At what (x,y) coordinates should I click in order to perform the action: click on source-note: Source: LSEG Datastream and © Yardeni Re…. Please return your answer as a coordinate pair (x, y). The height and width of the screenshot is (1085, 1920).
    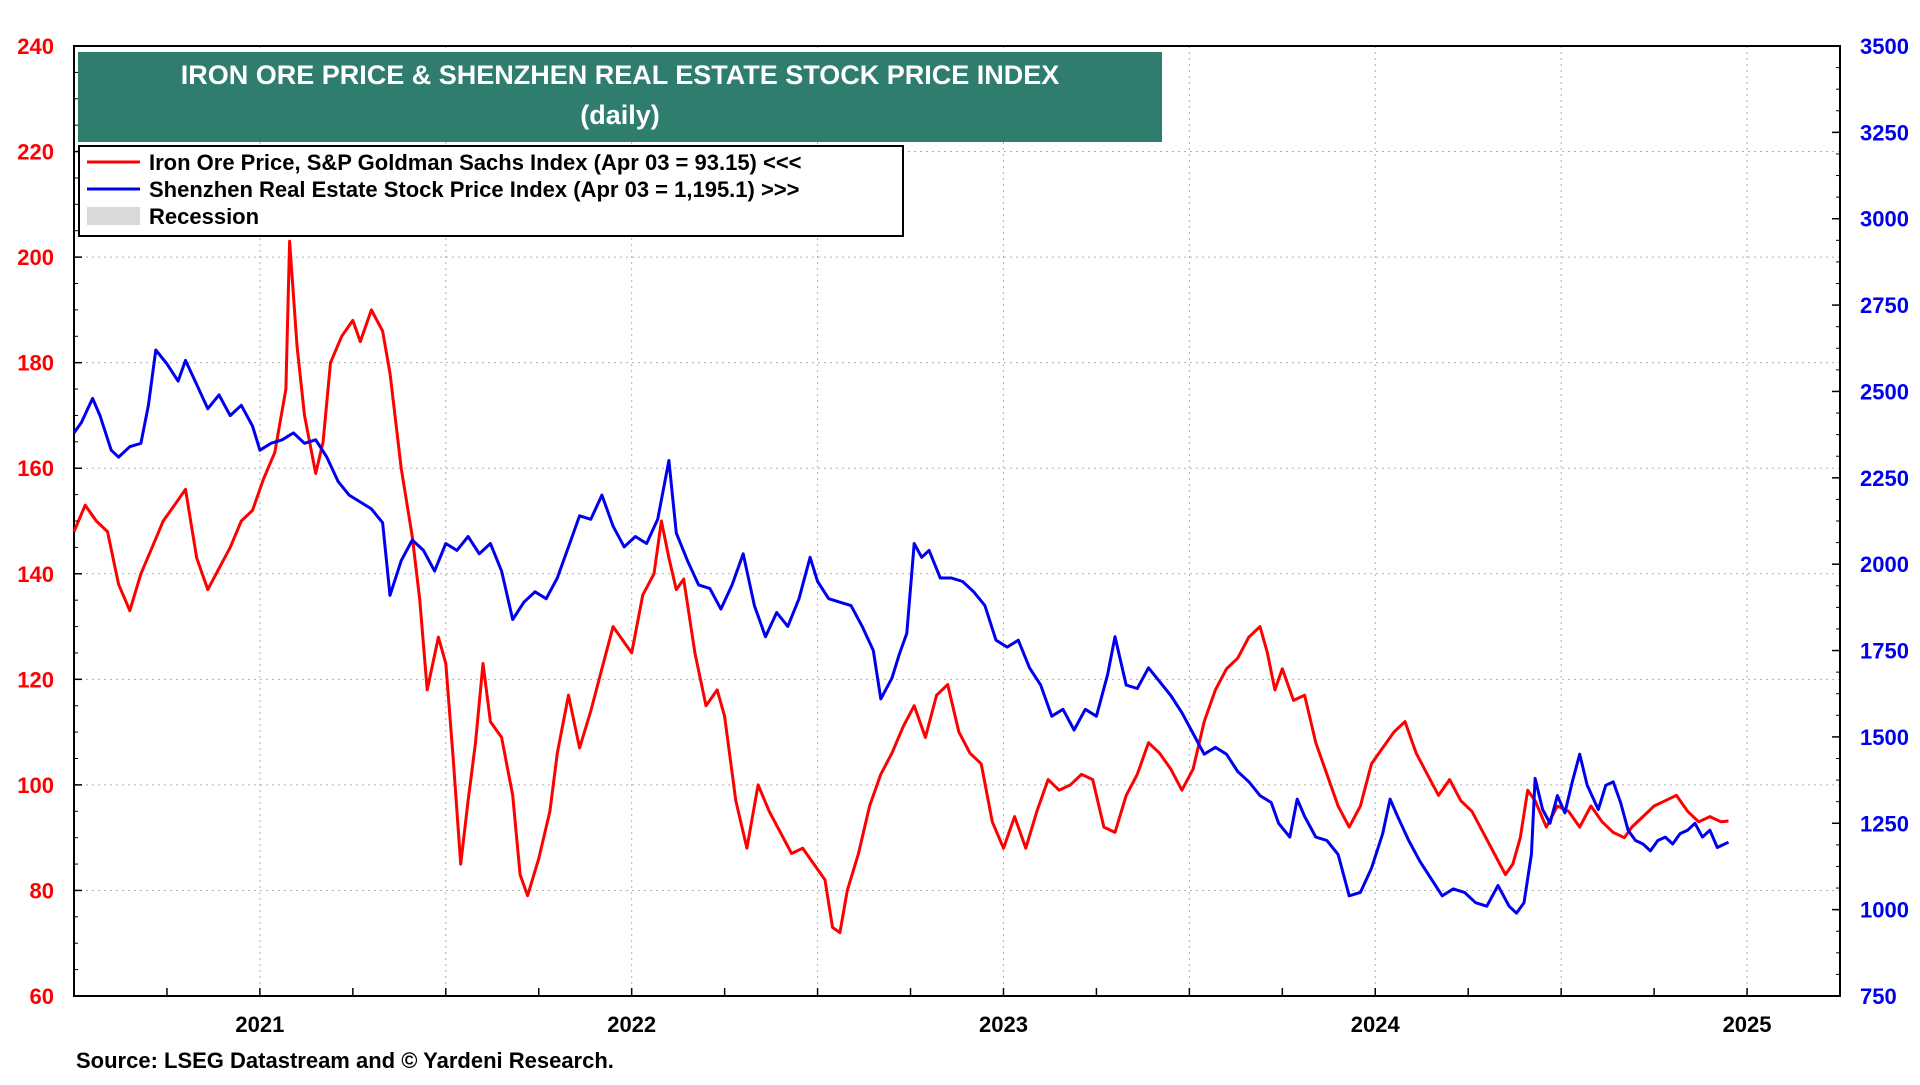
    Looking at the image, I should click on (345, 1060).